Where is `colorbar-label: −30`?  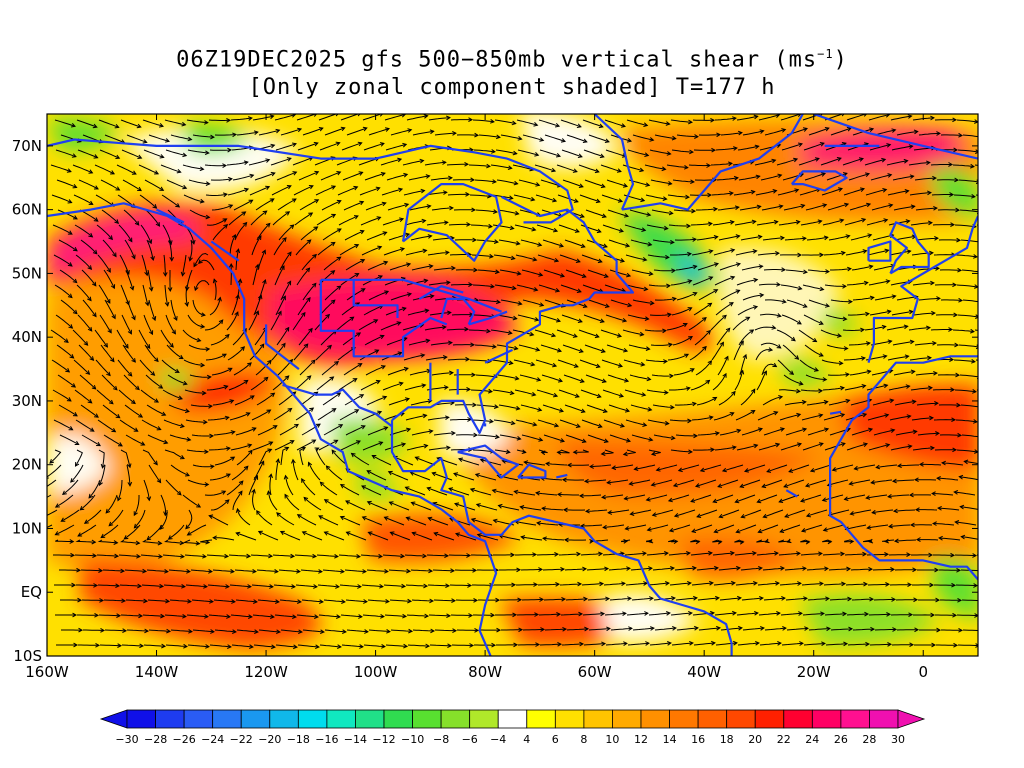 colorbar-label: −30 is located at coordinates (126, 739).